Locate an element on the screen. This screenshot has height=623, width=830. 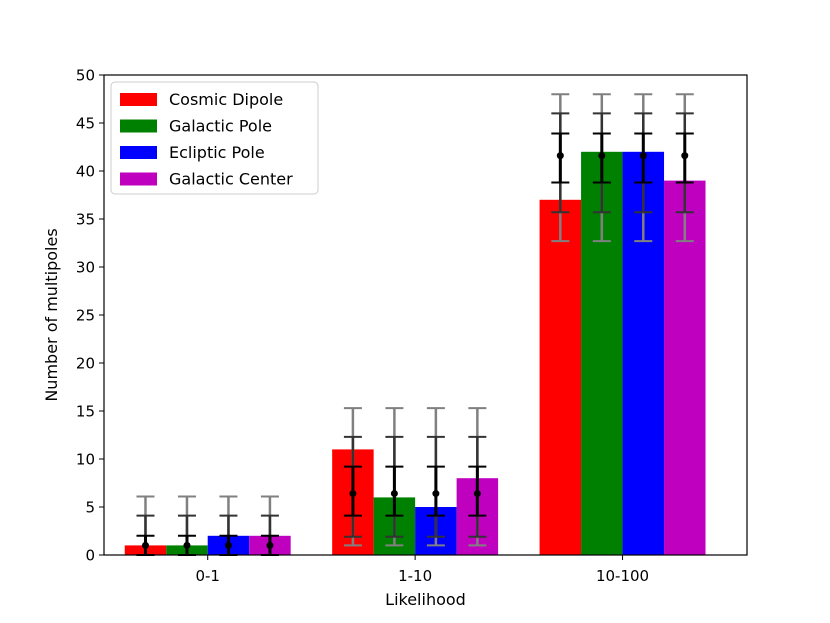
y-tick-label: 10 is located at coordinates (85, 460).